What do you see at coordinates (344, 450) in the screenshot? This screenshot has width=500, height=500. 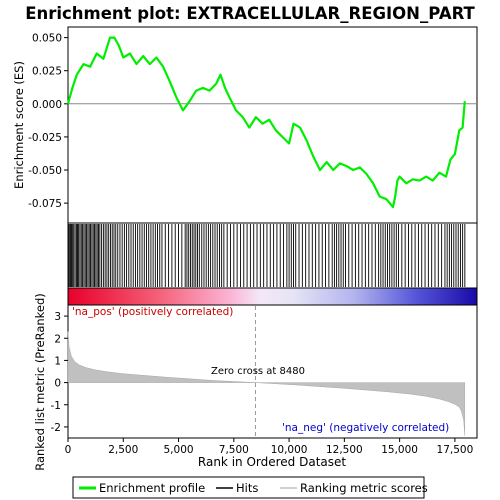 I see `x-tick-label: 12,500` at bounding box center [344, 450].